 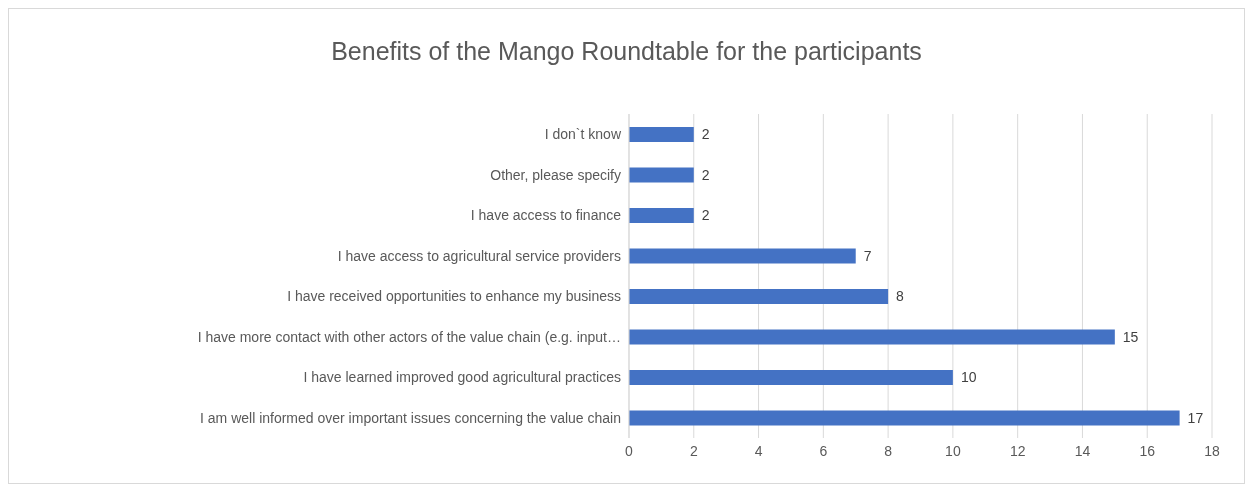 I want to click on y-tick-label: I don`t know, so click(x=583, y=134).